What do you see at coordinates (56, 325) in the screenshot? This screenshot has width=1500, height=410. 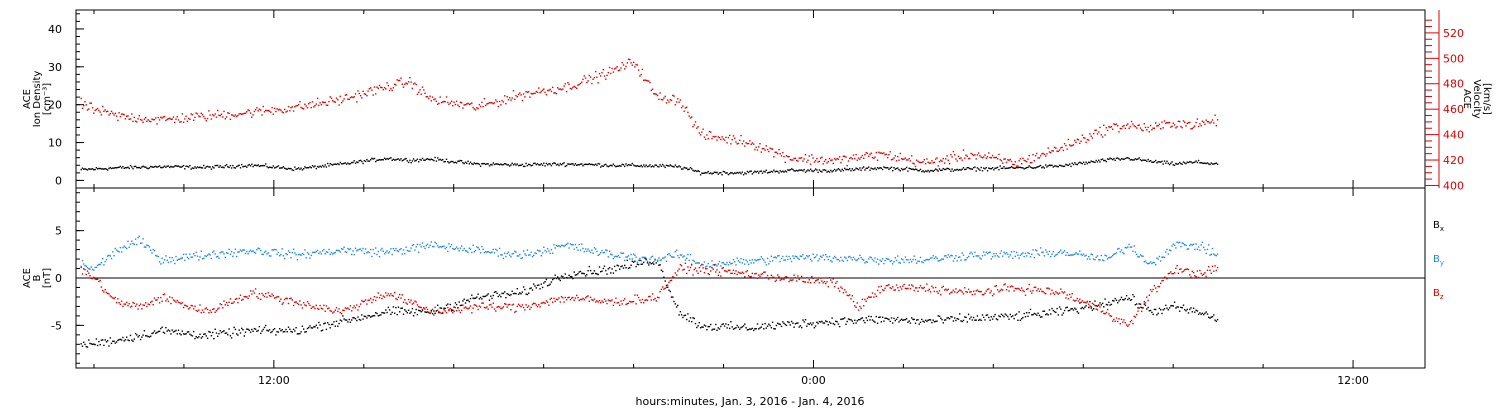 I see `y-tick-label: -5` at bounding box center [56, 325].